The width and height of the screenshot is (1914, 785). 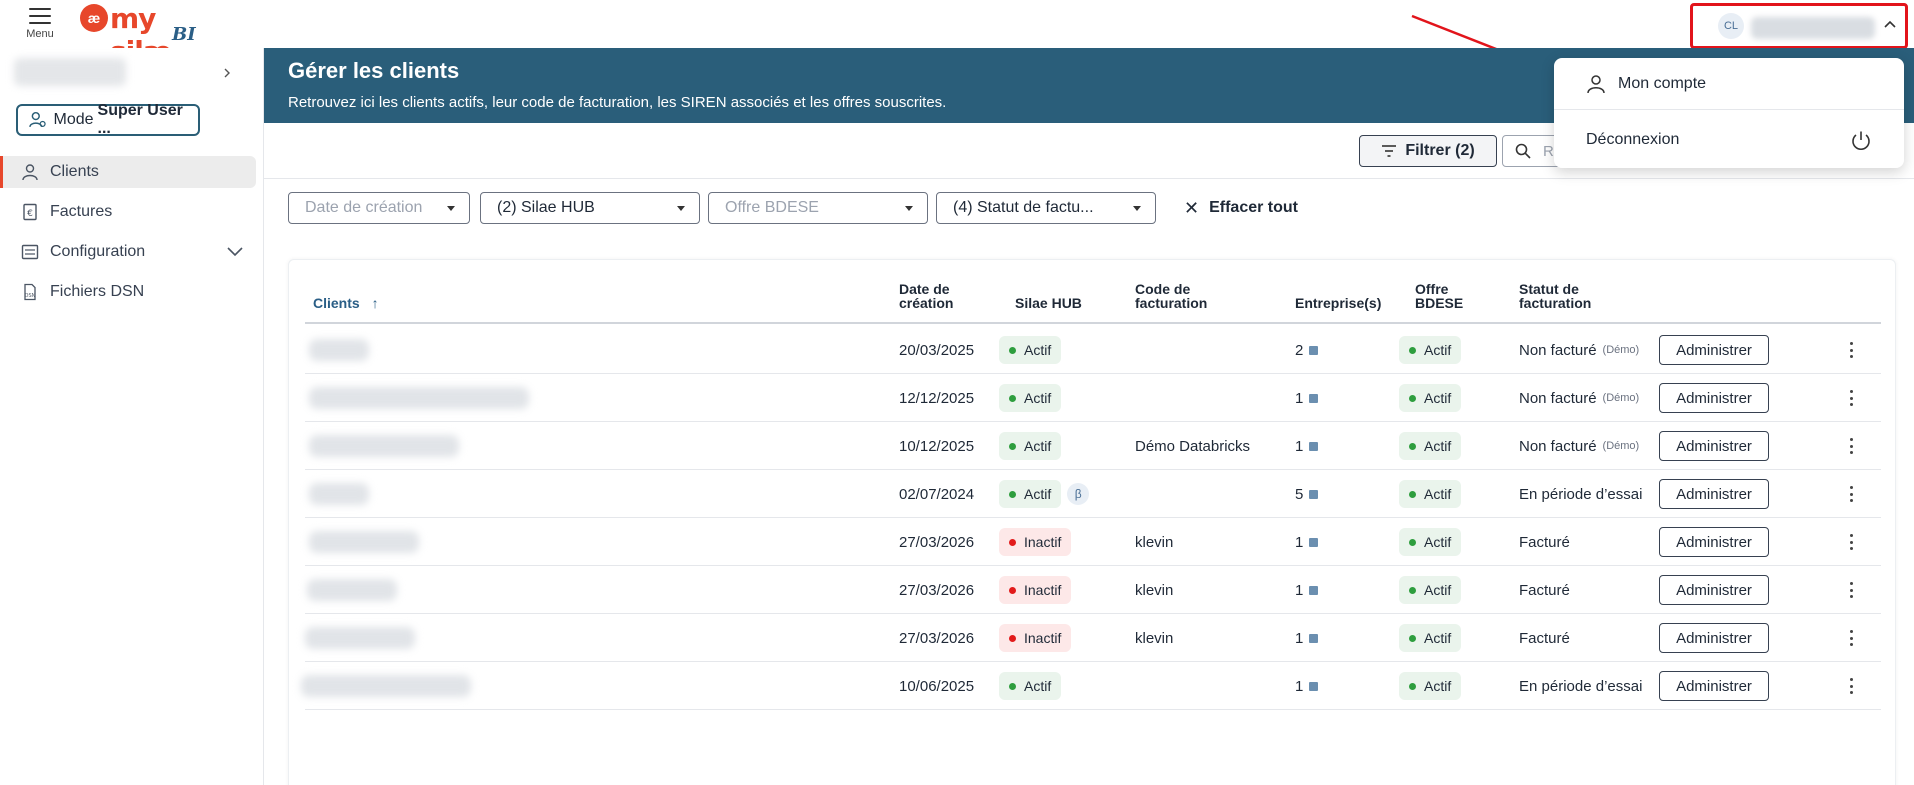 What do you see at coordinates (70, 72) in the screenshot?
I see `organization-selector-redacted` at bounding box center [70, 72].